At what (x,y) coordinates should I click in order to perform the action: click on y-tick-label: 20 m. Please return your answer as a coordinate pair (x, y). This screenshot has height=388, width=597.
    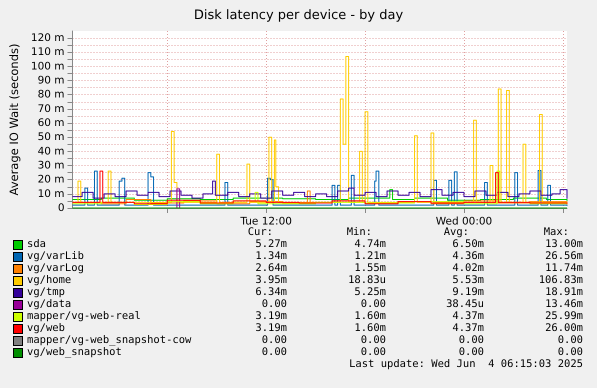
    Looking at the image, I should click on (51, 180).